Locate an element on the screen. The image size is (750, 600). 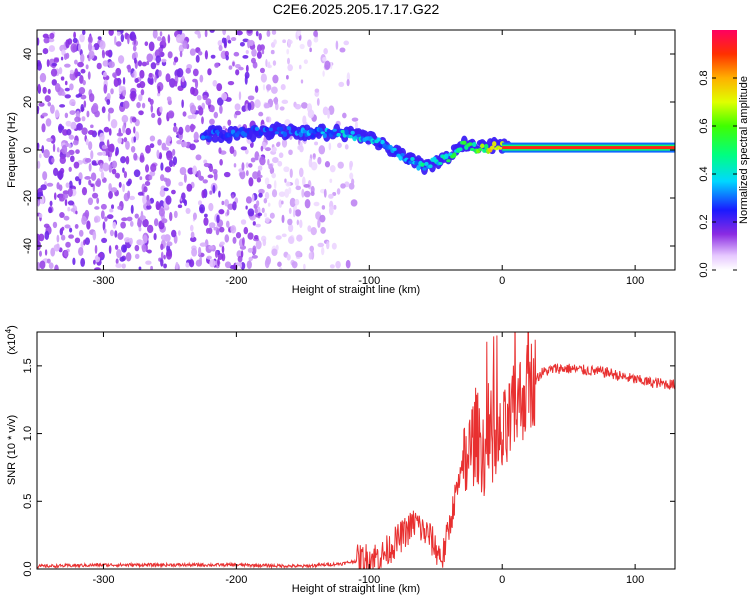
x-tick-label: -200 is located at coordinates (236, 281).